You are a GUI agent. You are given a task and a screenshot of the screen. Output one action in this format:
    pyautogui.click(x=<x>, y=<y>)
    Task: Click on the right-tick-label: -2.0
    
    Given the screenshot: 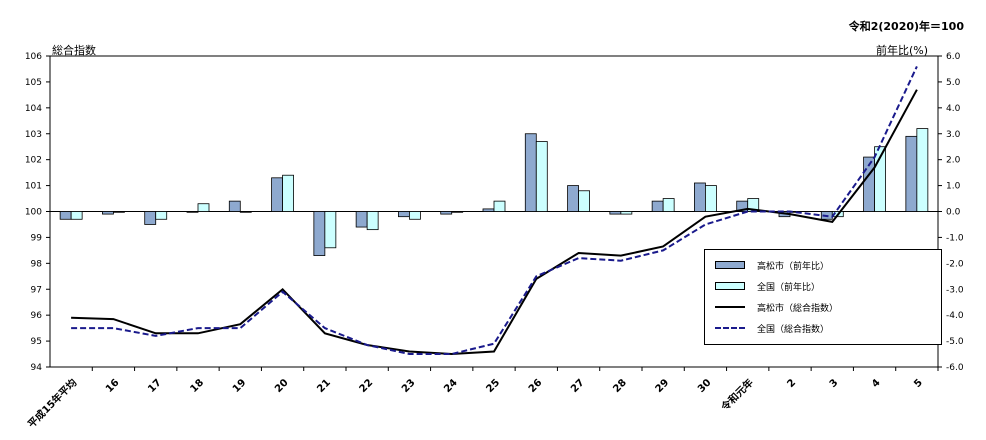 What is the action you would take?
    pyautogui.click(x=955, y=264)
    